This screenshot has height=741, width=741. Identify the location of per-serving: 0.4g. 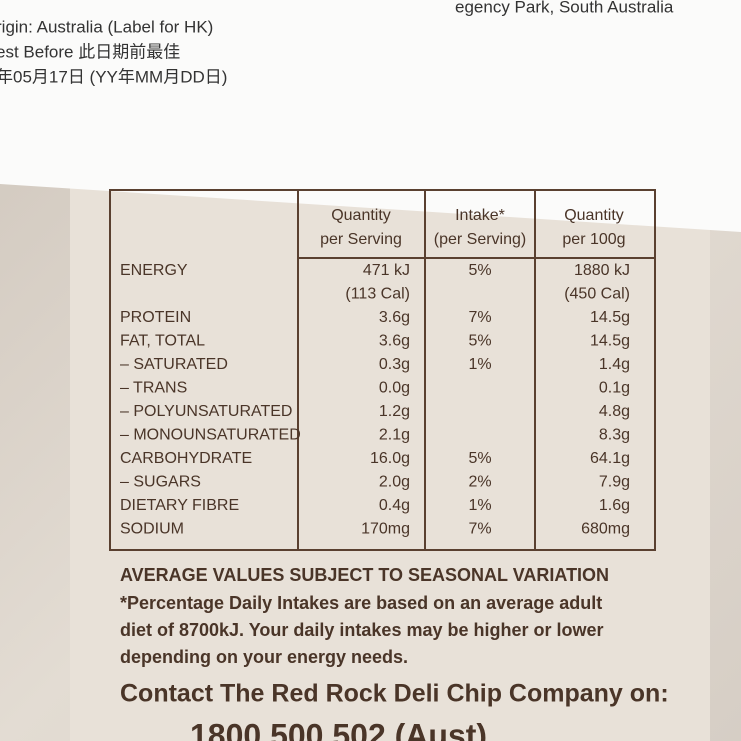
(394, 505).